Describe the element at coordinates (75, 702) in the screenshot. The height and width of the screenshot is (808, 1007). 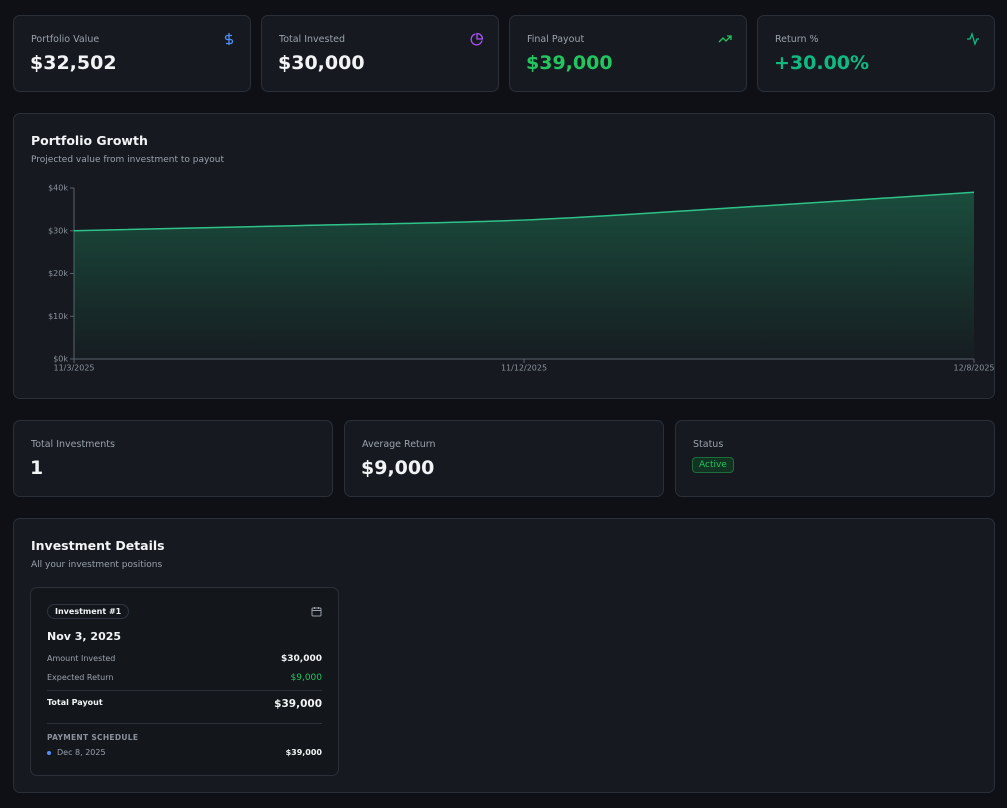
I see `total-label: Total Payout` at that location.